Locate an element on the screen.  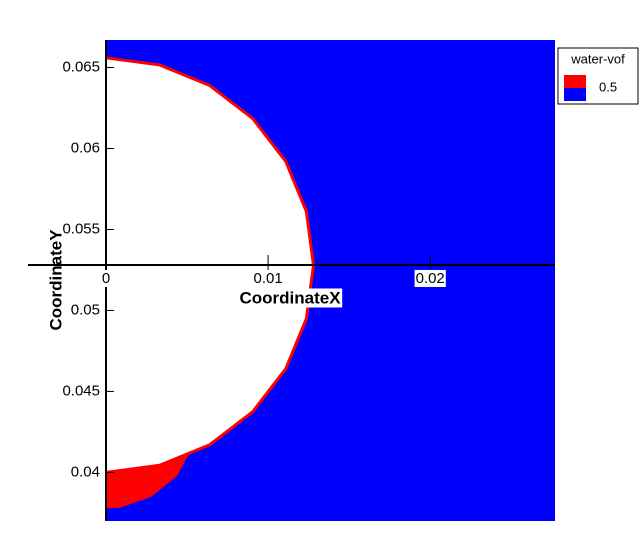
x-axis-label-bg is located at coordinates (290, 298).